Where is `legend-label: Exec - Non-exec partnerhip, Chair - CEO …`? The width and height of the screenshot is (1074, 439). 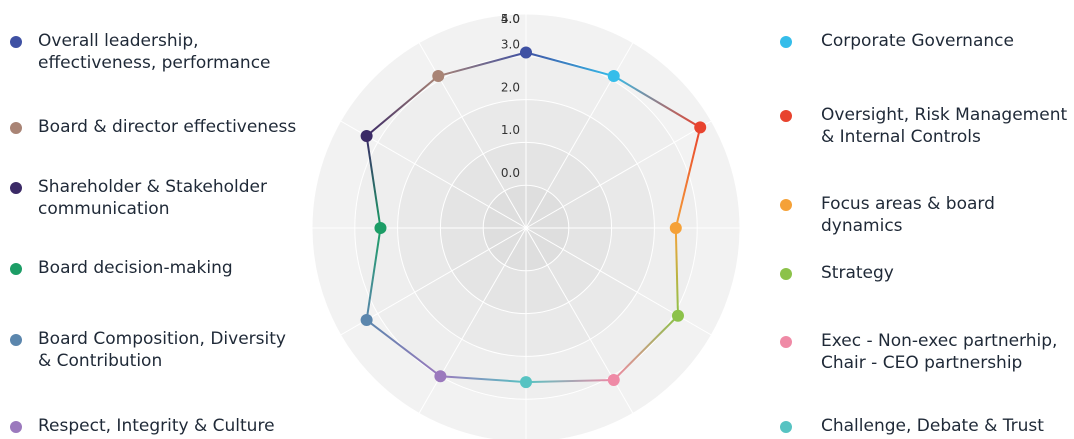 legend-label: Exec - Non-exec partnerhip, Chair - CEO … is located at coordinates (939, 352).